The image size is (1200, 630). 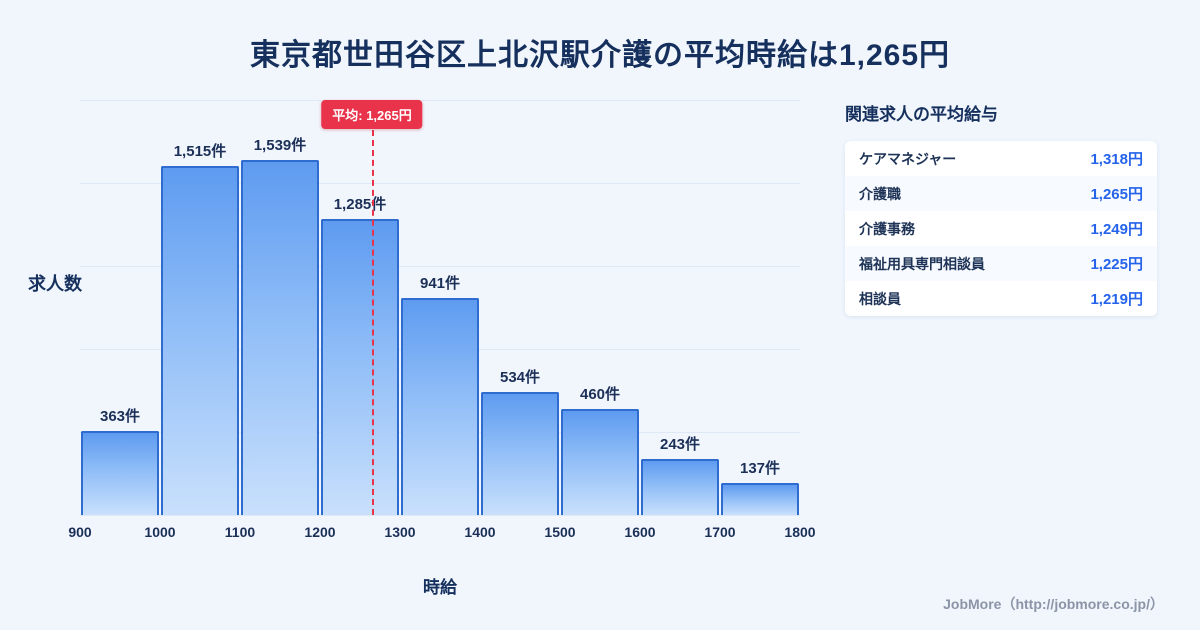 I want to click on x-tick-label: 1400, so click(x=480, y=532).